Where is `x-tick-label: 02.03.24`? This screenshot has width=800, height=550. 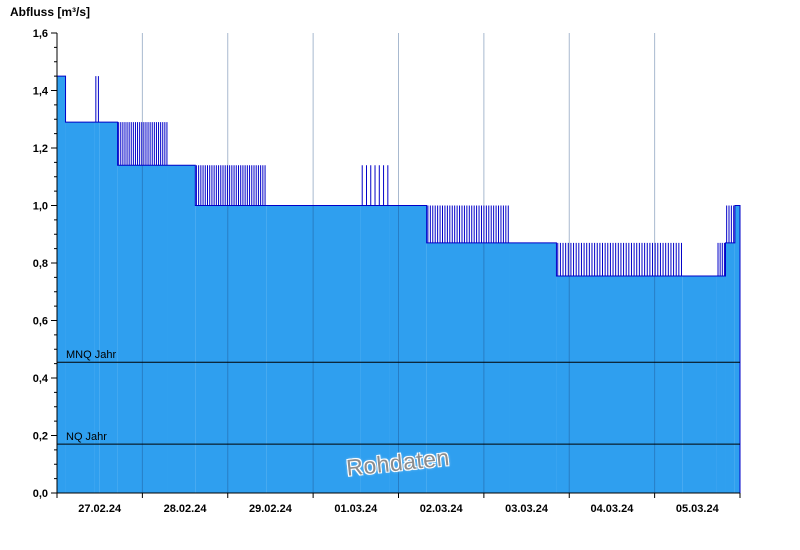 x-tick-label: 02.03.24 is located at coordinates (442, 509).